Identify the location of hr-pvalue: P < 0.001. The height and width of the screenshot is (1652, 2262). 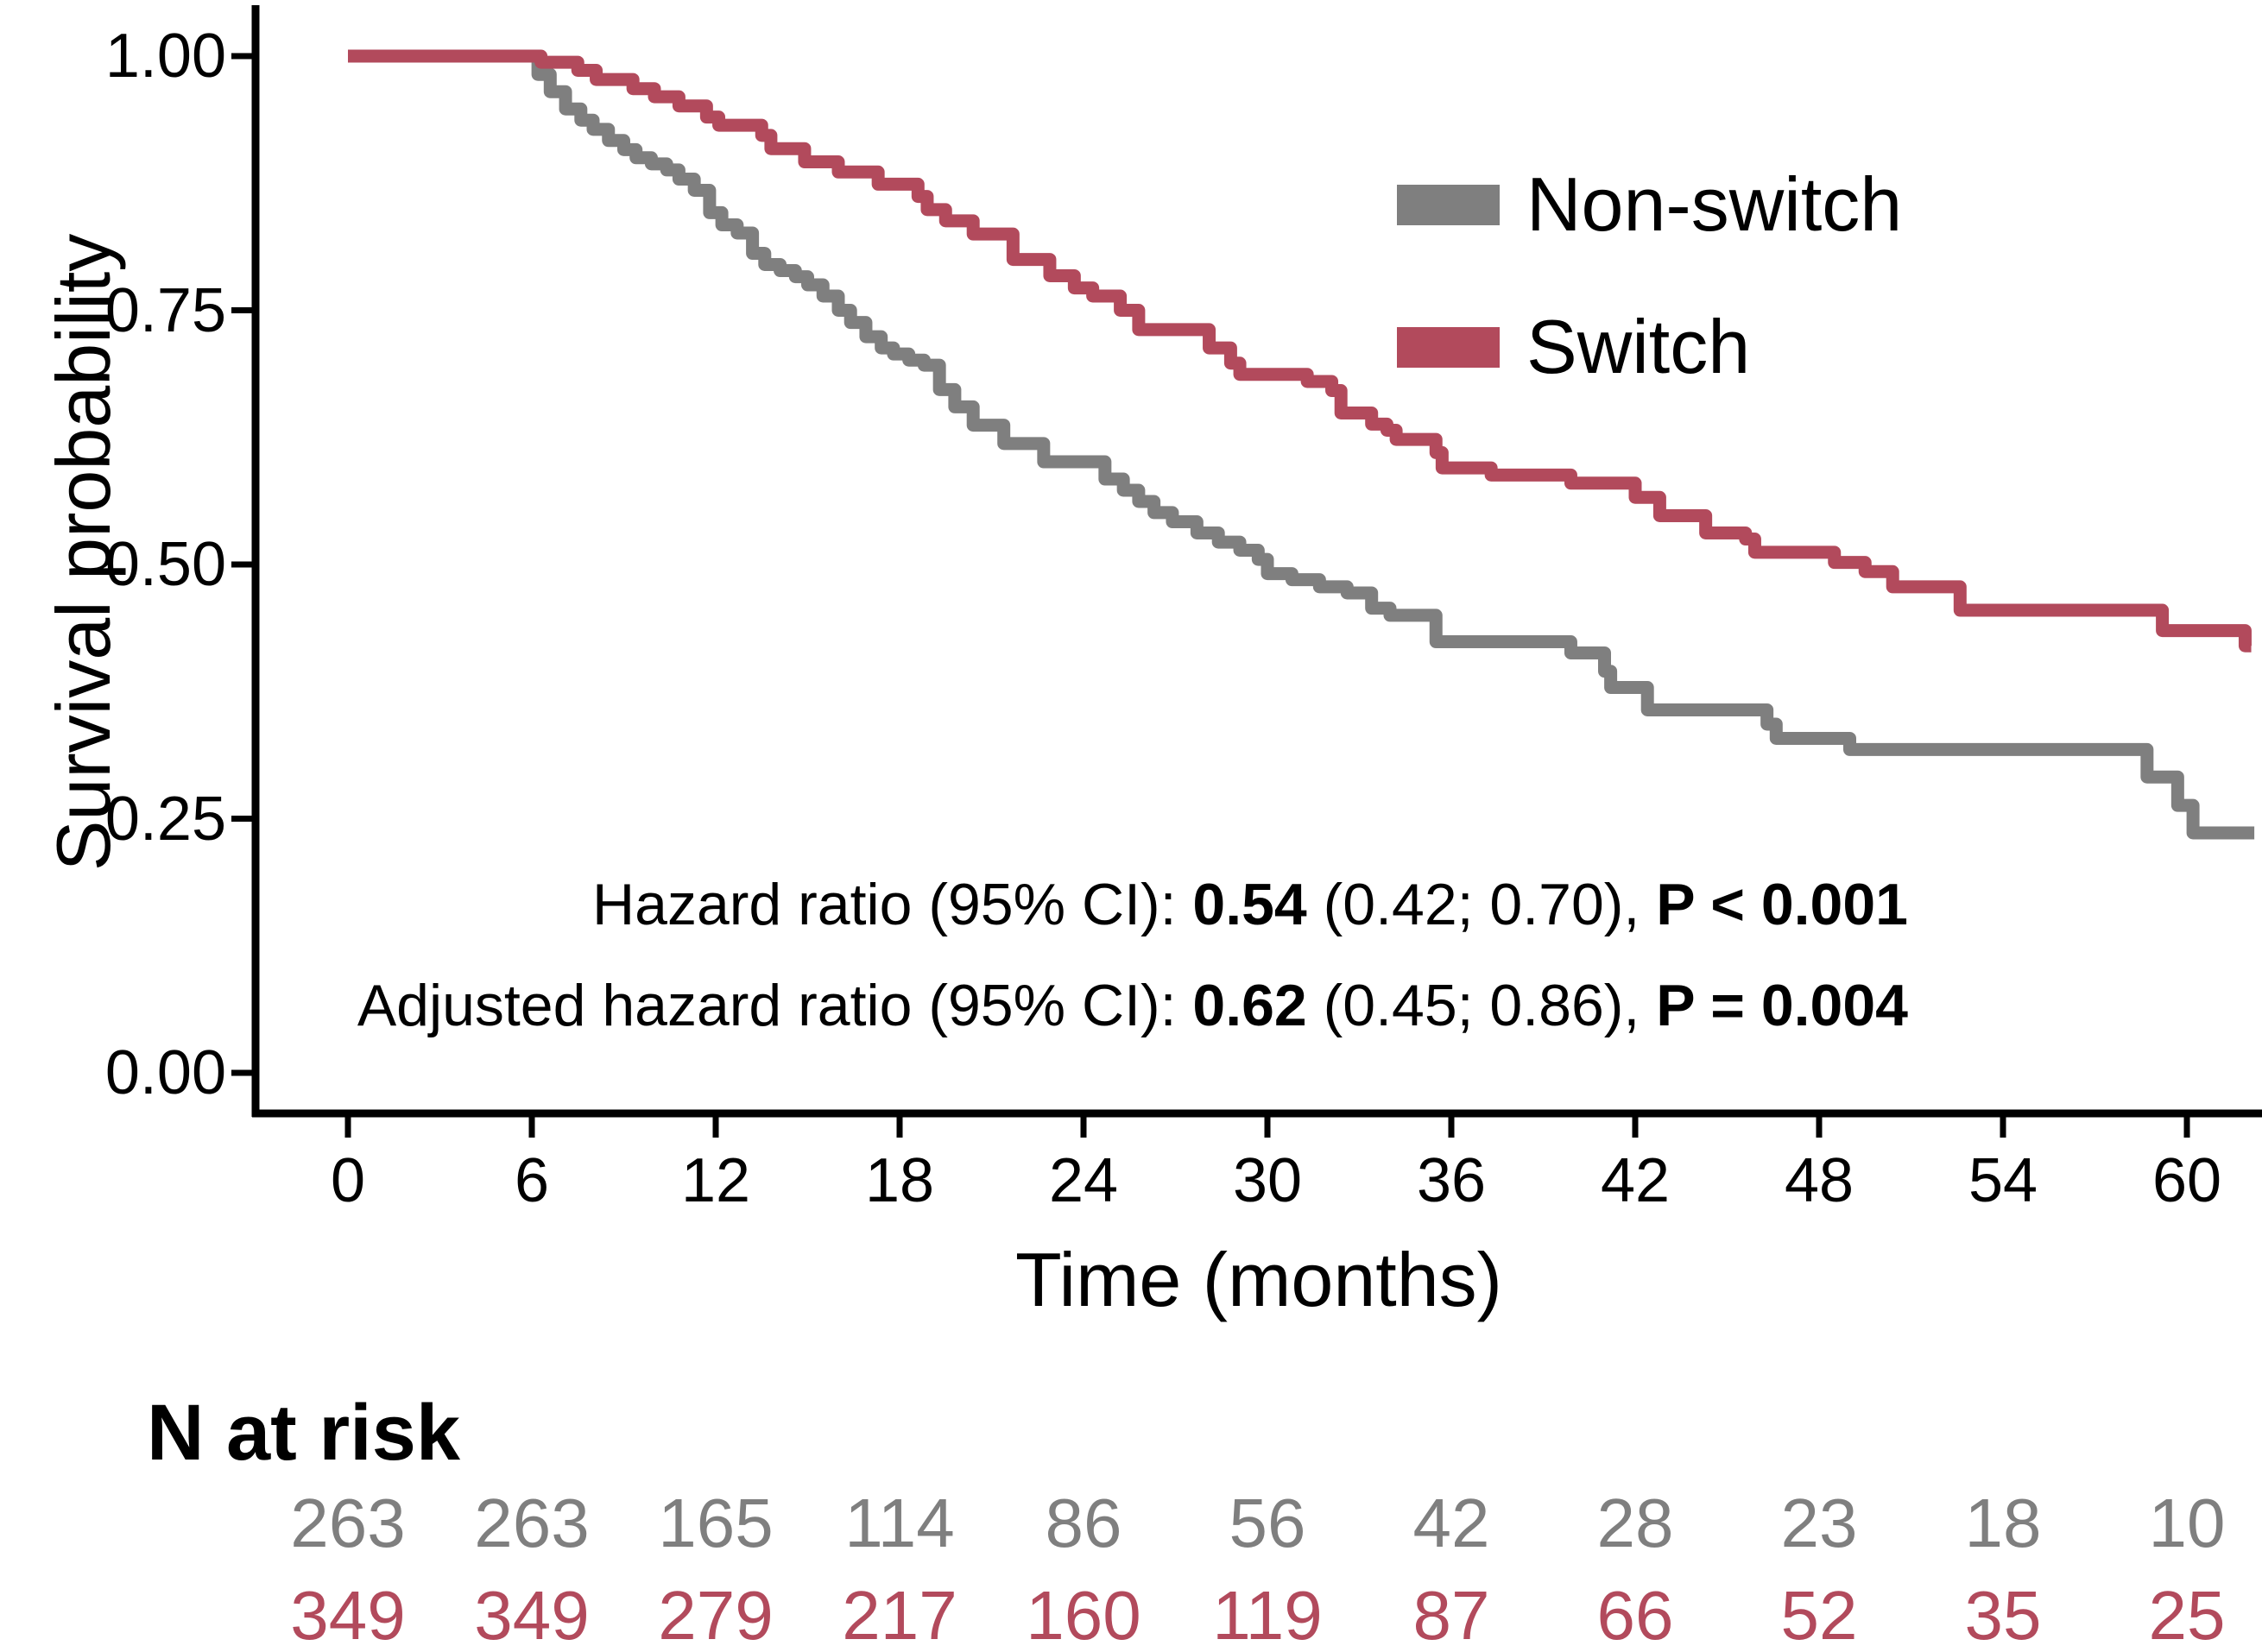
(1782, 904).